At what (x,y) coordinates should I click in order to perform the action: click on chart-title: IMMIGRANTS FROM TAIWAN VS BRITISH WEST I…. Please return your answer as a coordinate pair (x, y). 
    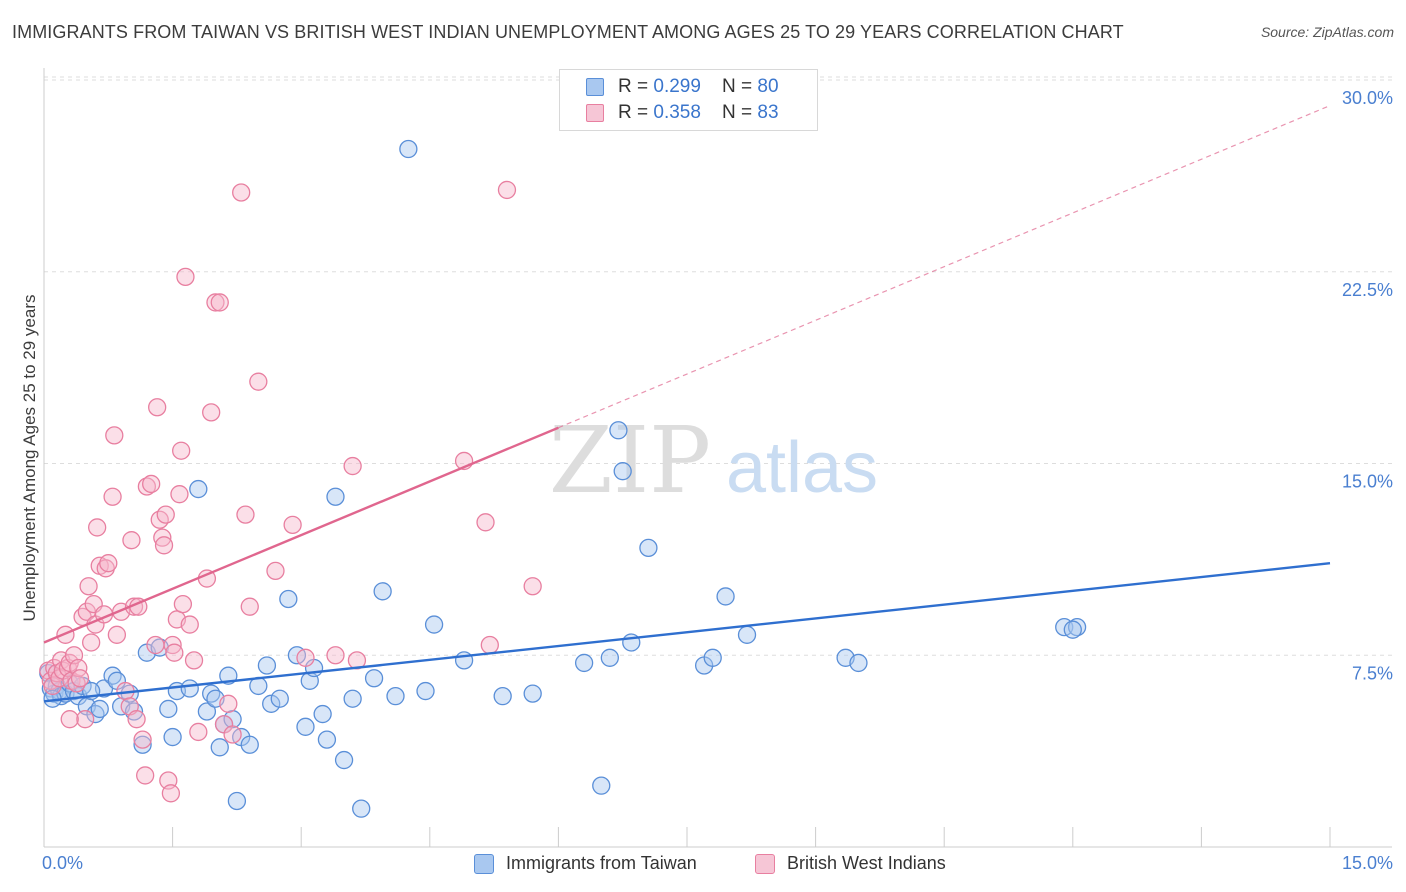
    Looking at the image, I should click on (568, 32).